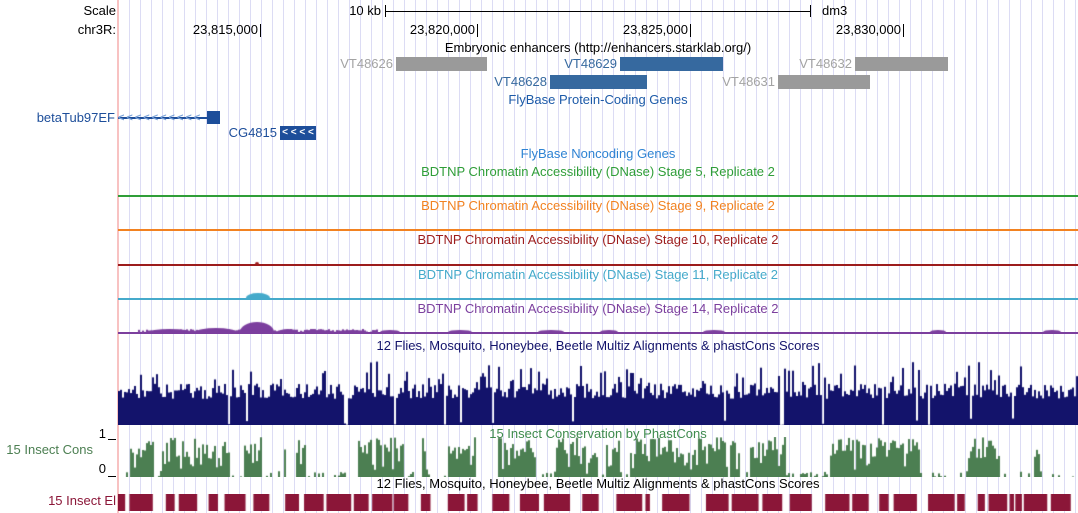 The height and width of the screenshot is (513, 1078). I want to click on ruler-line, so click(598, 11).